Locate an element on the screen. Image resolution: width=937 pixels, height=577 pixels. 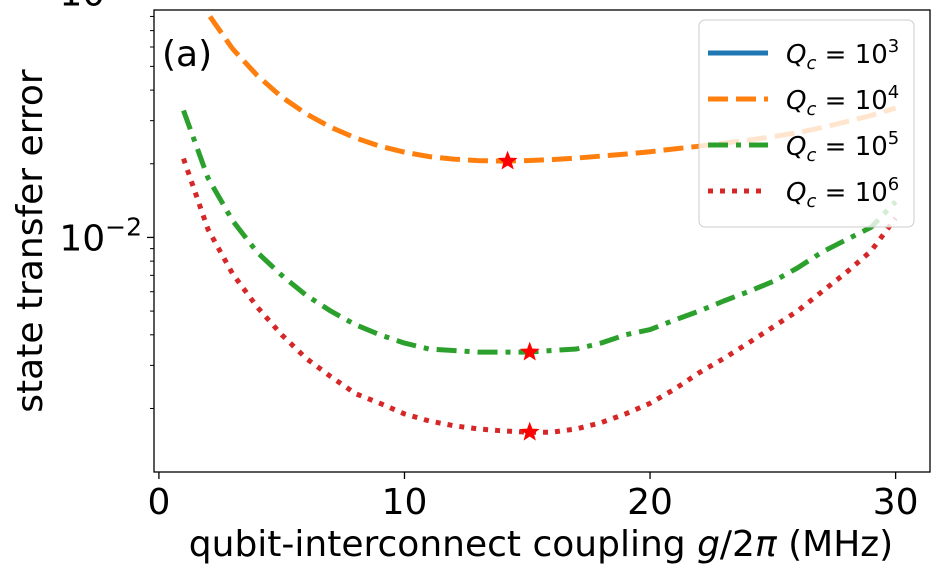
legend-box is located at coordinates (806, 123).